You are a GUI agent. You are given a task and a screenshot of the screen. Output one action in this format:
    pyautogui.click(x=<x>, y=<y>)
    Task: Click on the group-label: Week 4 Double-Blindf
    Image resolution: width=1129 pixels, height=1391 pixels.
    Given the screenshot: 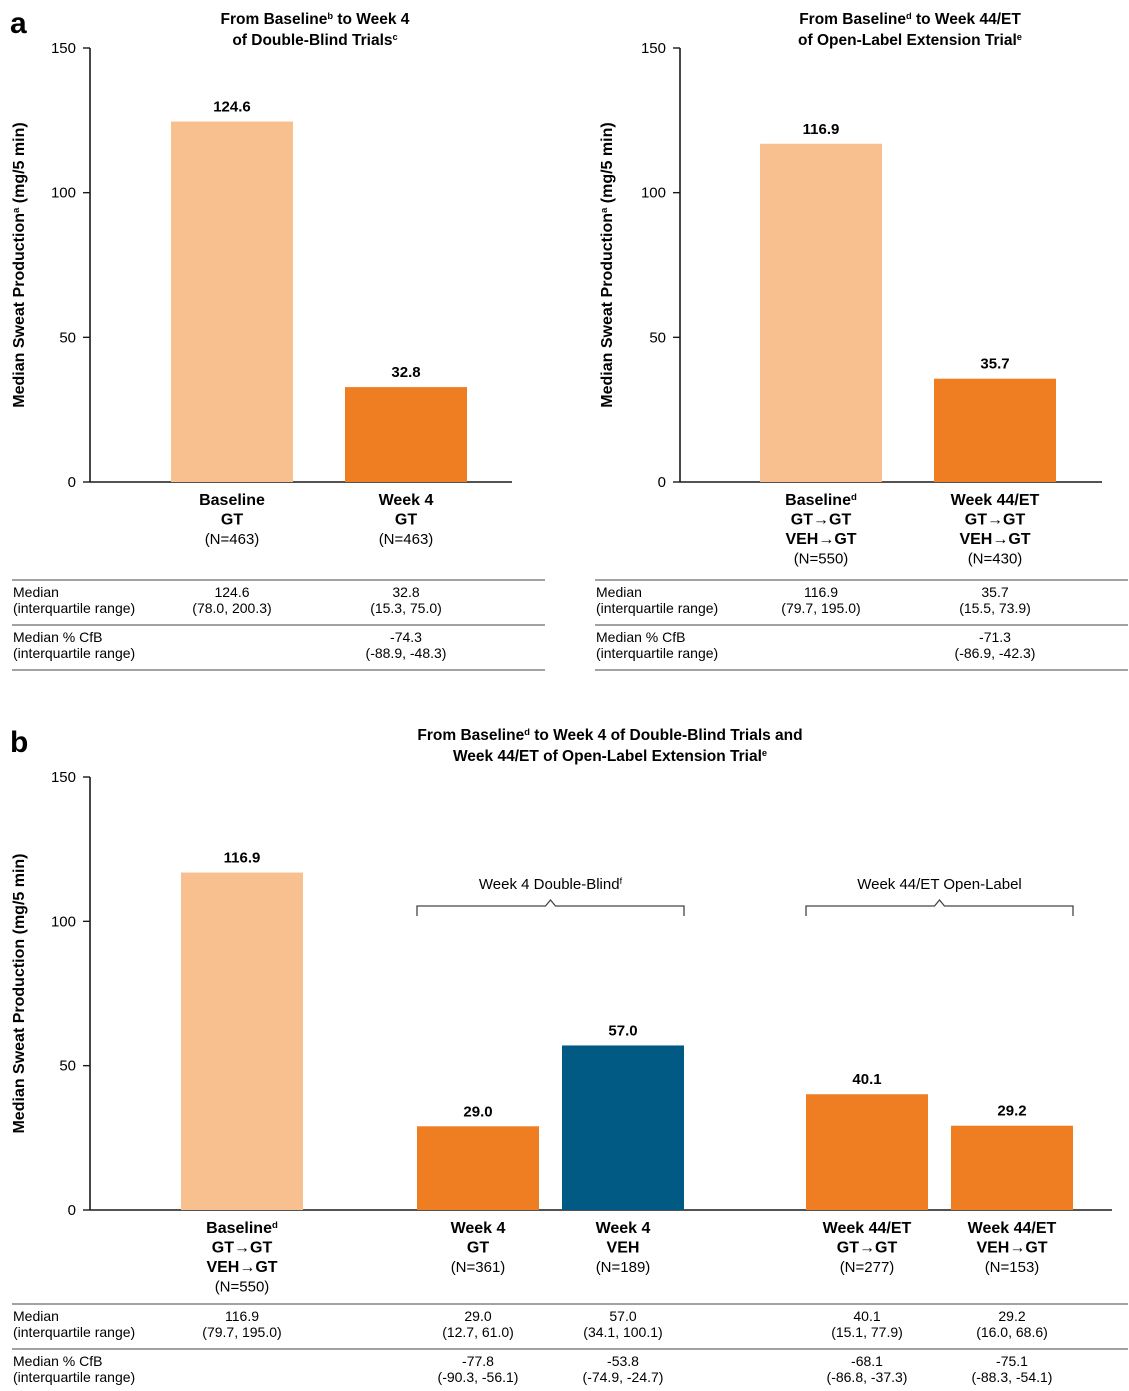 What is the action you would take?
    pyautogui.click(x=551, y=884)
    